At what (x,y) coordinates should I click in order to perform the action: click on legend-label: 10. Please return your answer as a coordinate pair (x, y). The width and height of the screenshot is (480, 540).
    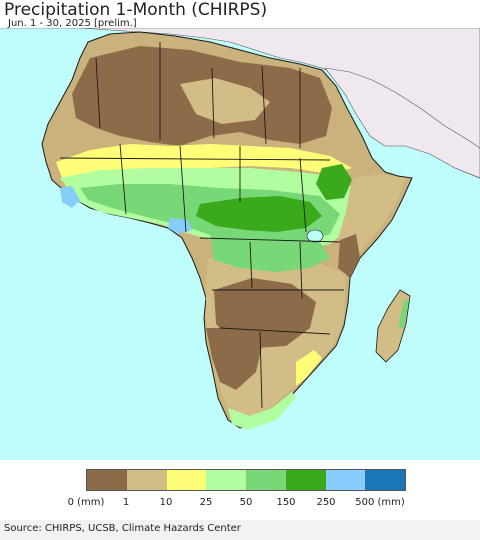
    Looking at the image, I should click on (166, 502).